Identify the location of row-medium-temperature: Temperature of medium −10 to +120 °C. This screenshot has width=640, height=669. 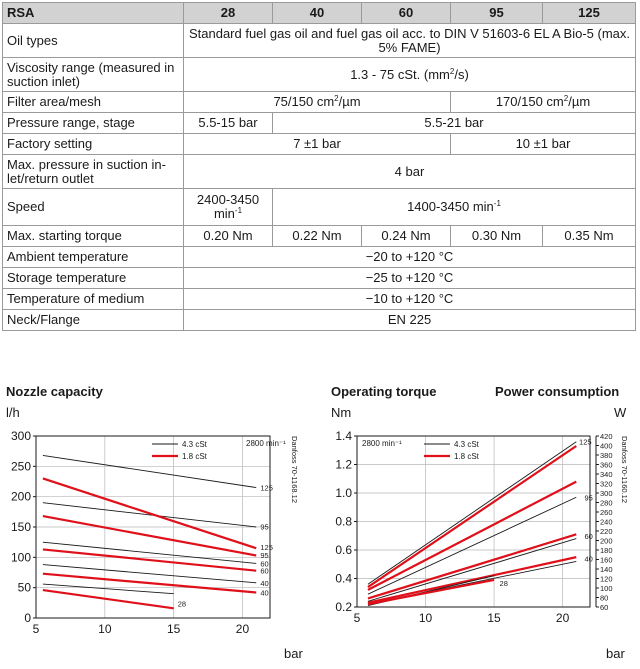
(319, 299).